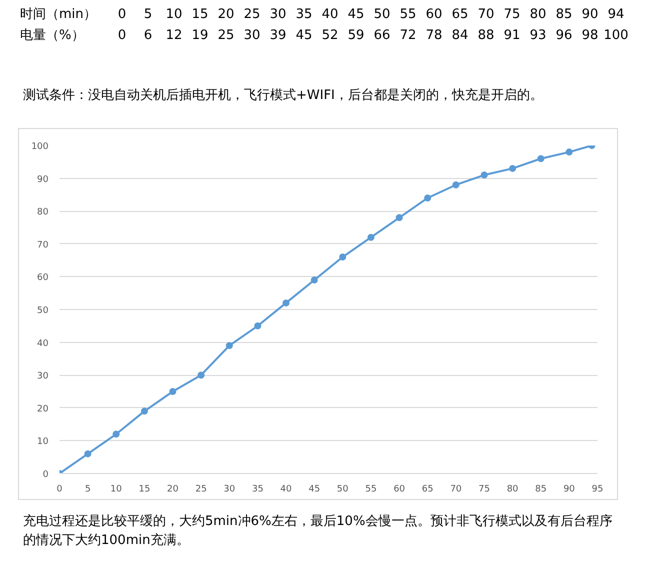 Image resolution: width=650 pixels, height=572 pixels. Describe the element at coordinates (173, 489) in the screenshot. I see `x-tick-label: 20` at that location.